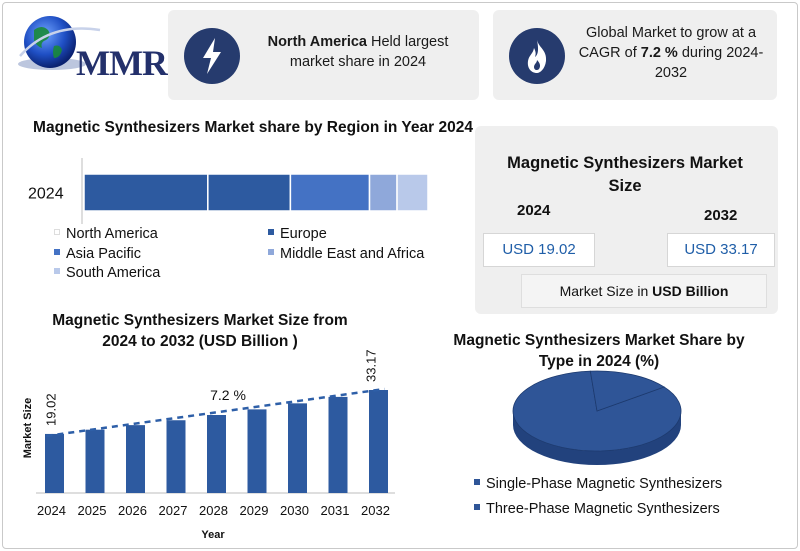 The width and height of the screenshot is (800, 551). I want to click on region-legend-item: Asia Pacific, so click(97, 254).